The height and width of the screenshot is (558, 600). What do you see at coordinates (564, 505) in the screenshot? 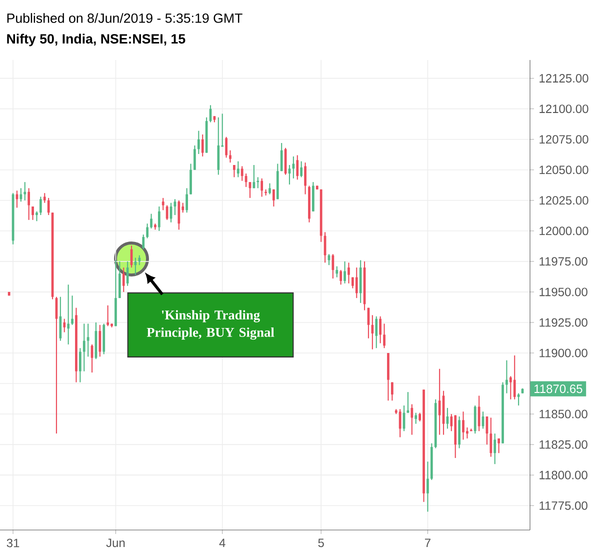
I see `y-tick-label: 11775.00` at bounding box center [564, 505].